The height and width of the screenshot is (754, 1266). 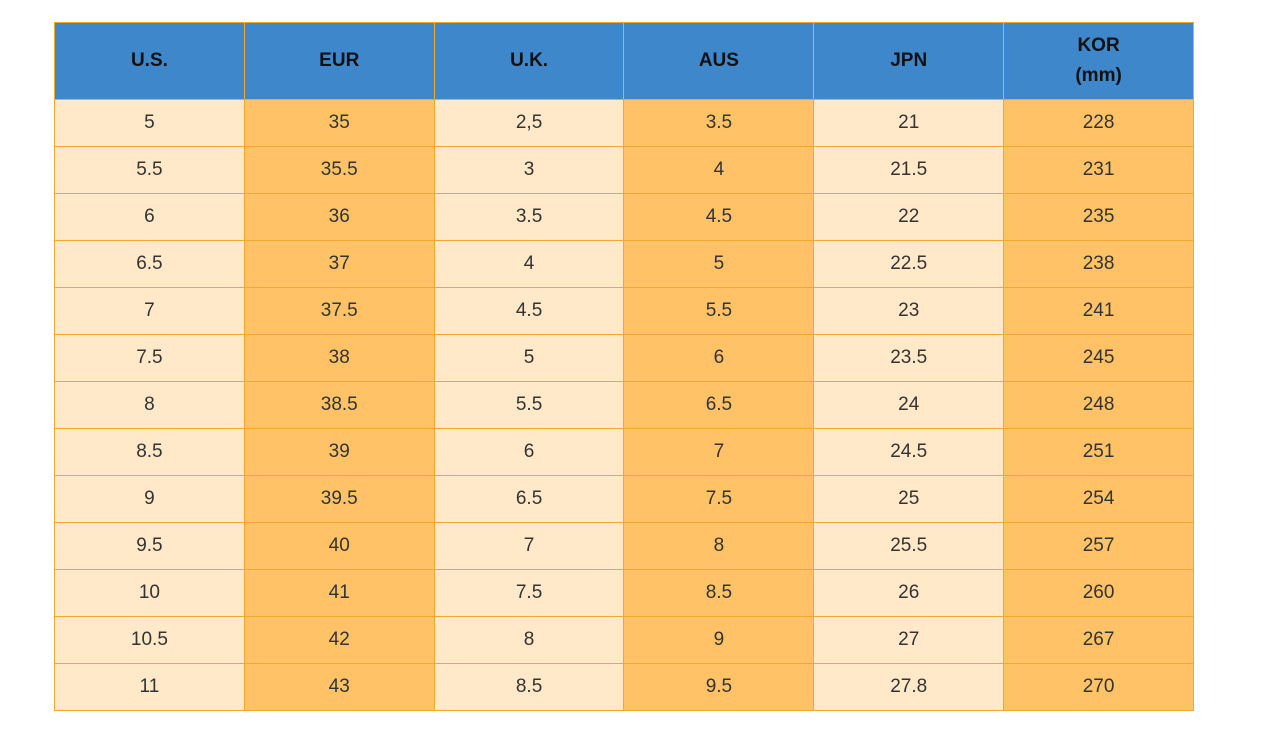 What do you see at coordinates (149, 687) in the screenshot?
I see `table-cell: 11` at bounding box center [149, 687].